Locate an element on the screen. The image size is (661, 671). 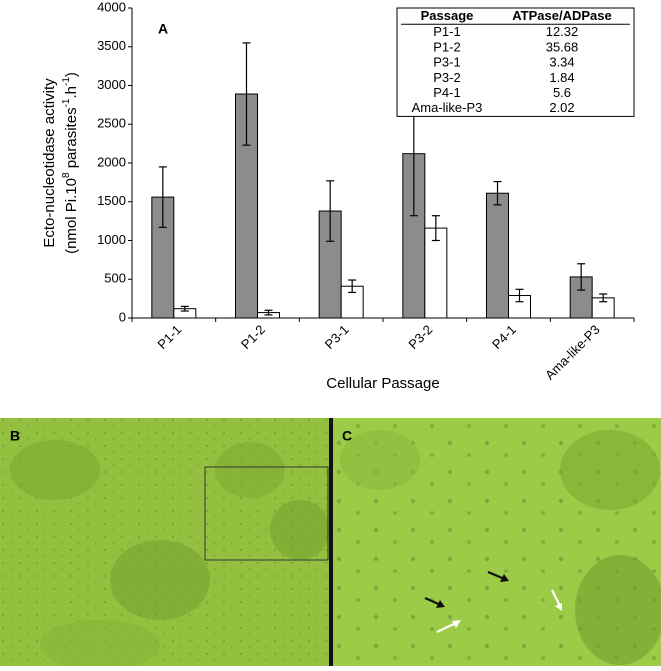
table-cell: 35.68 is located at coordinates (562, 46).